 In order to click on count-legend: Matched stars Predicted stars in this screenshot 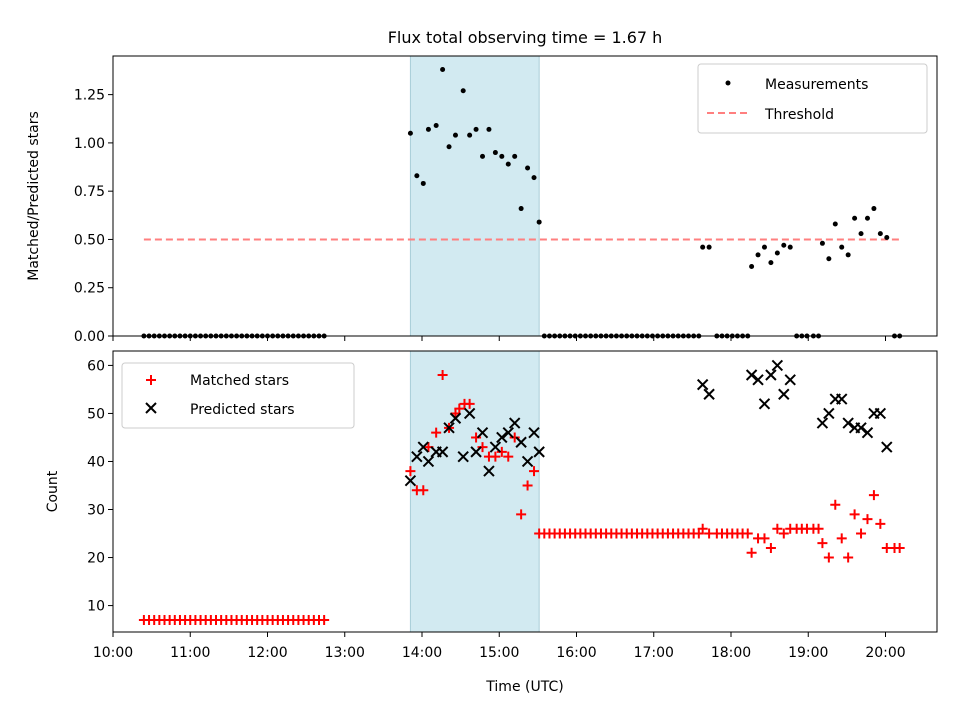, I will do `click(238, 395)`.